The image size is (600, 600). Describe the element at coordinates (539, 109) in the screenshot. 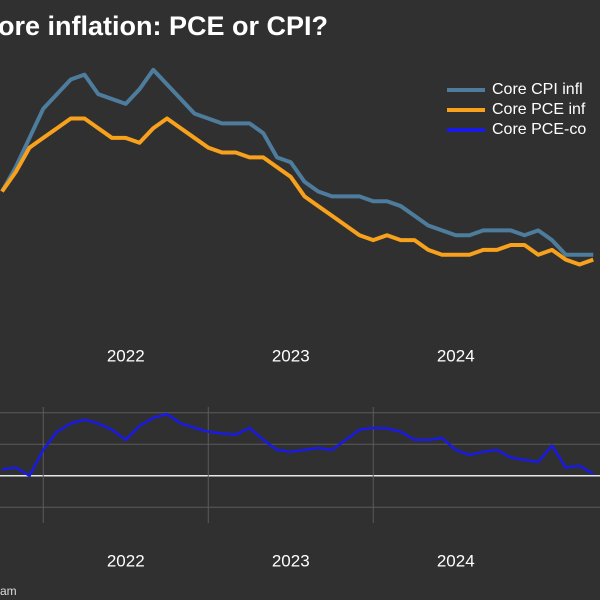

I see `legend-label: Core PCE inf` at that location.